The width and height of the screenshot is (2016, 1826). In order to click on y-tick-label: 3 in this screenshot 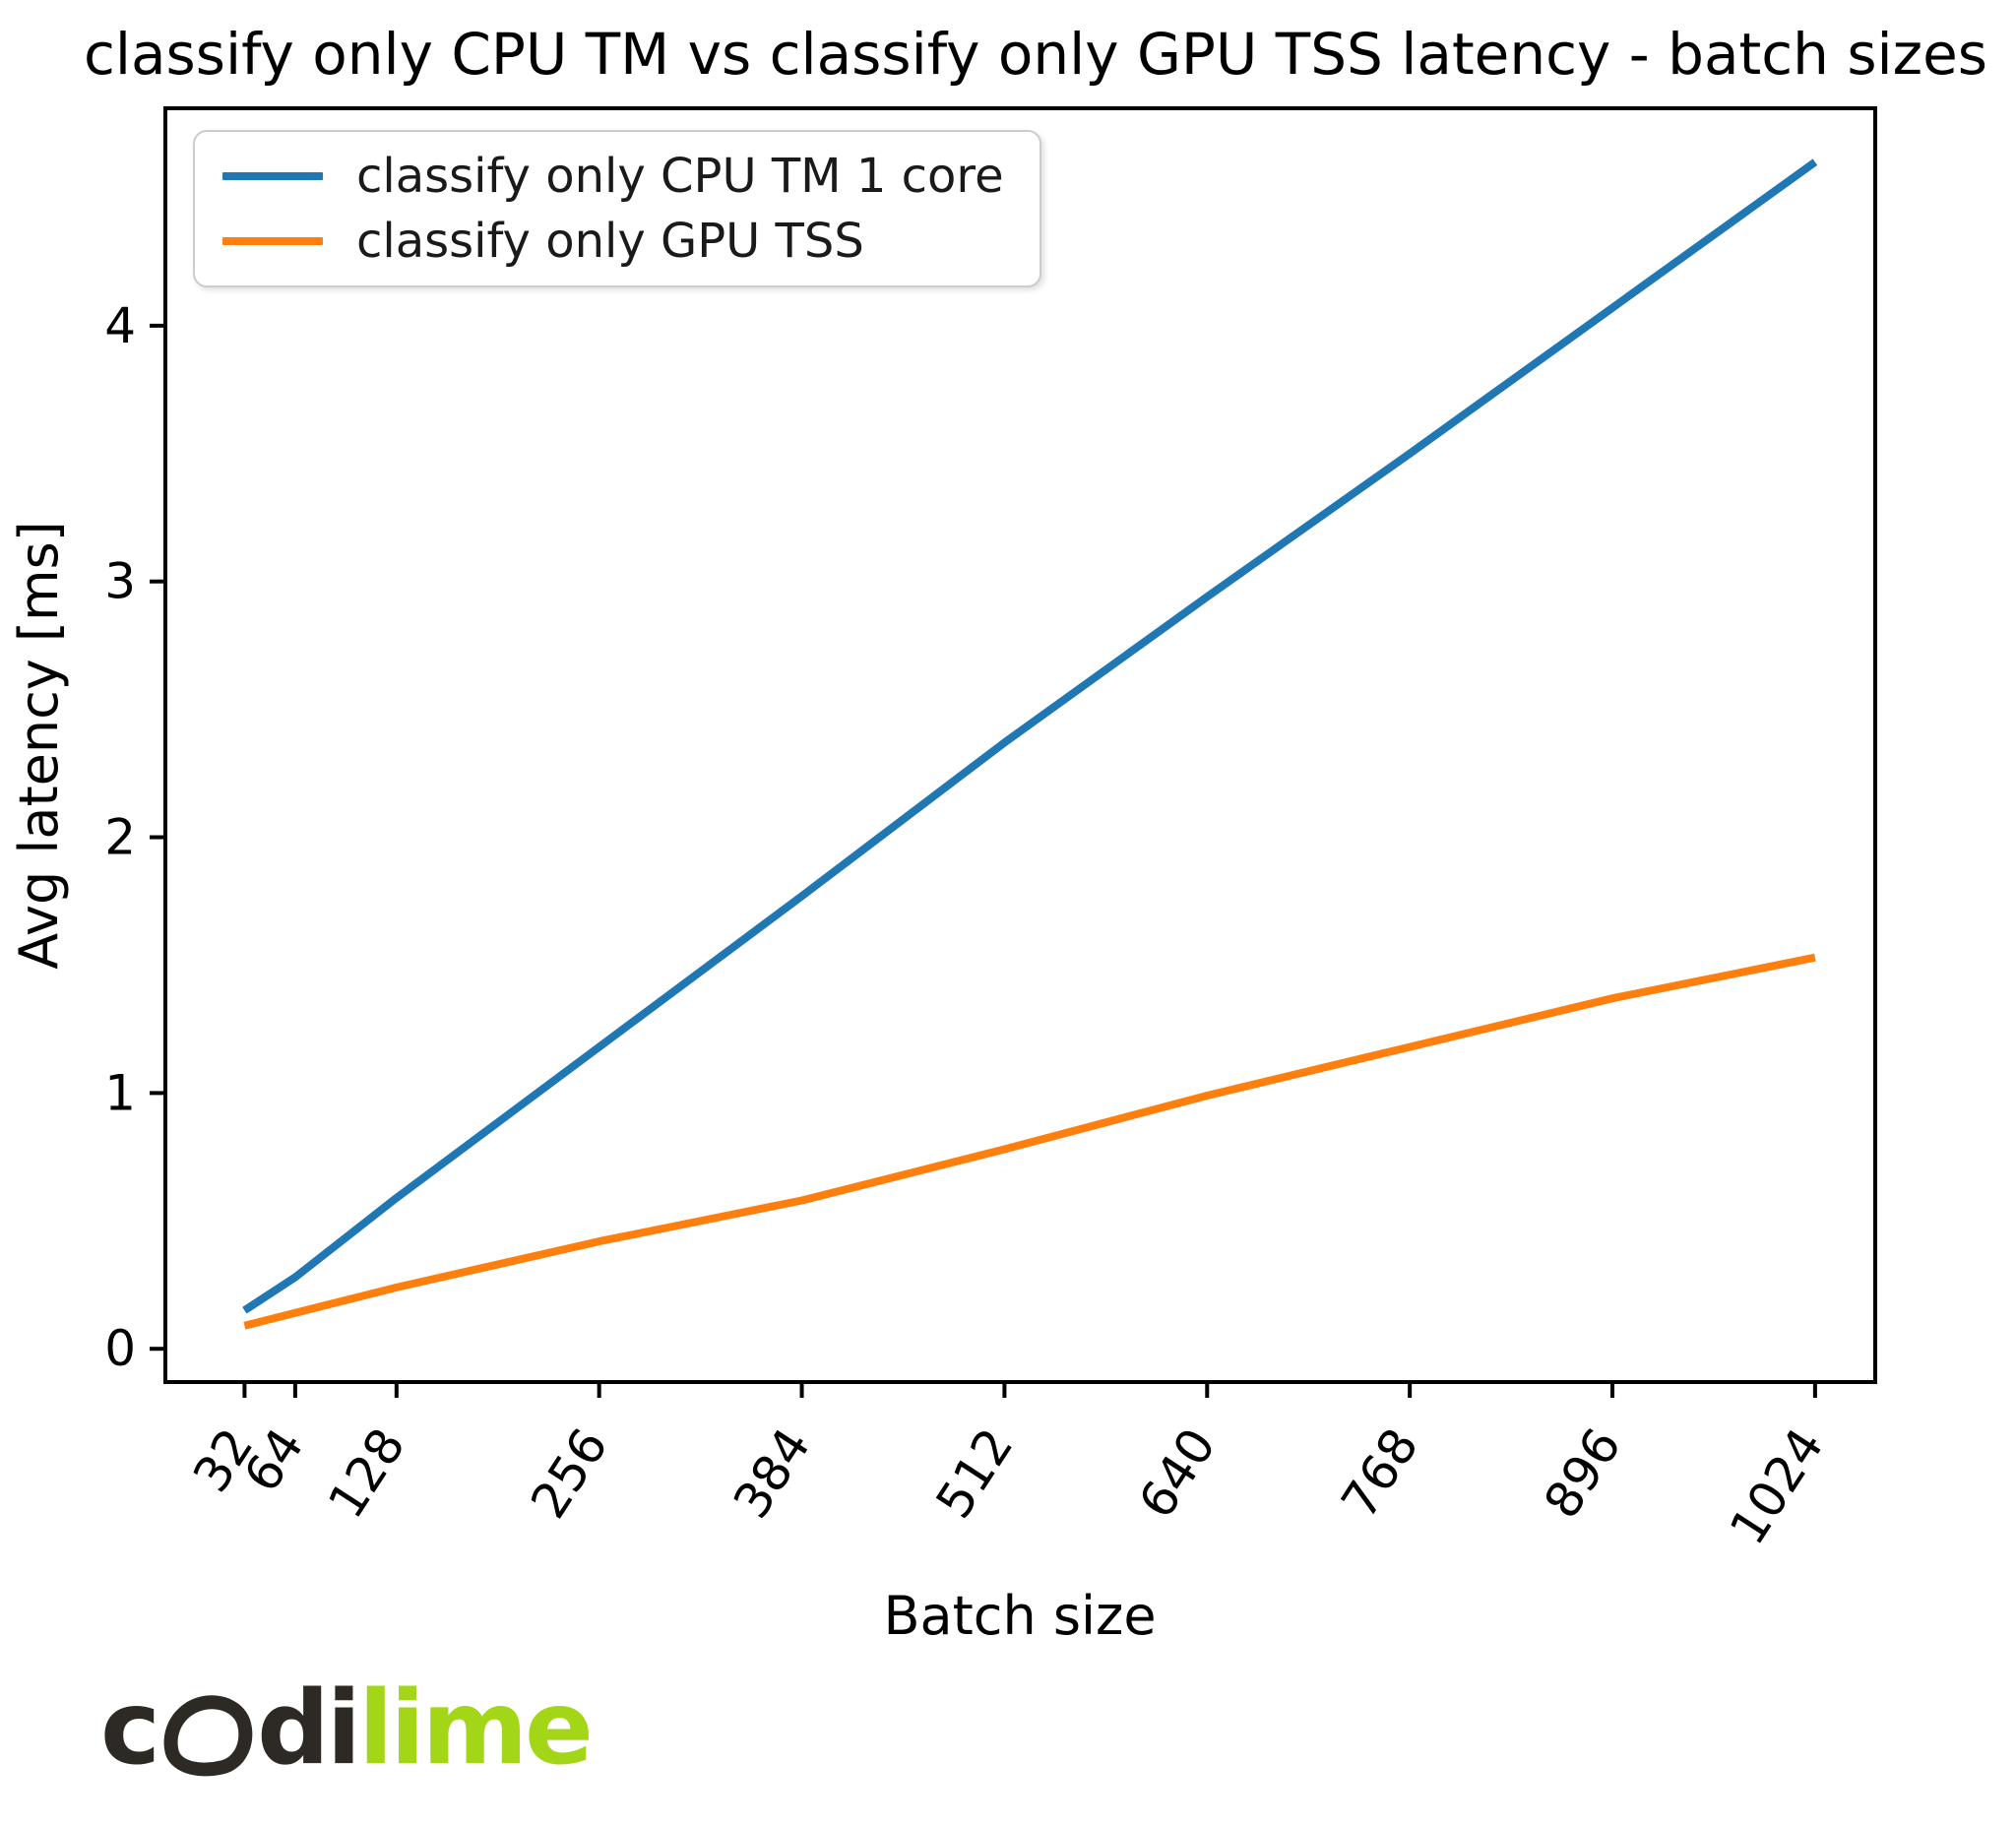, I will do `click(120, 581)`.